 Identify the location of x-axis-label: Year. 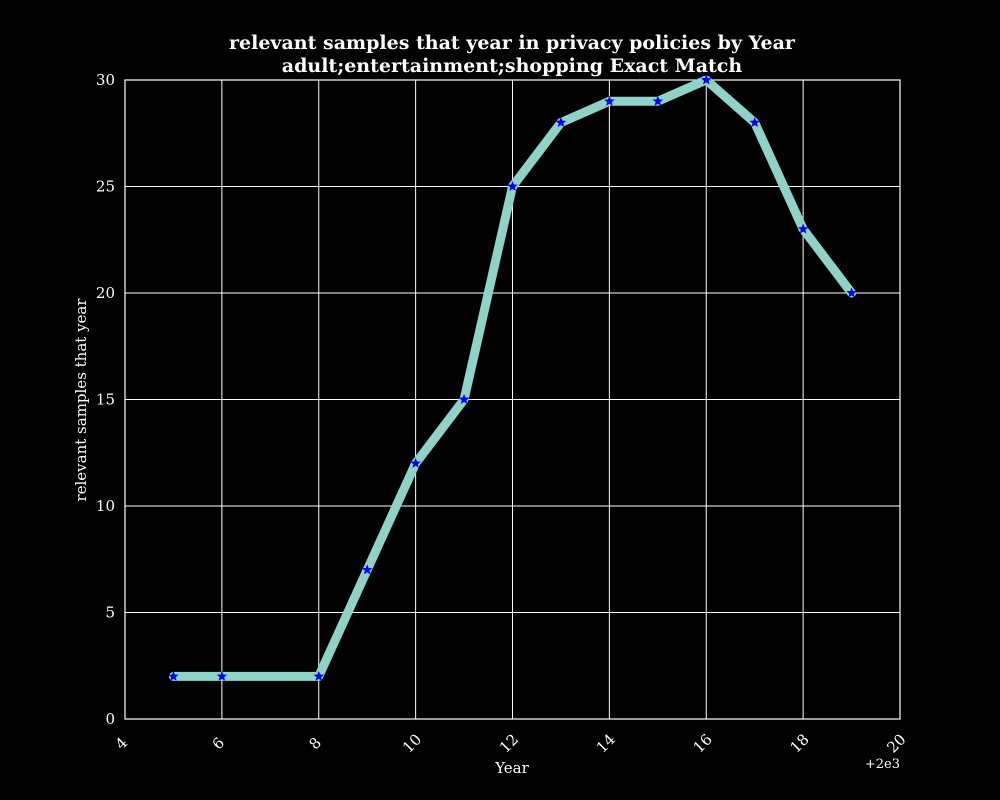
(511, 768).